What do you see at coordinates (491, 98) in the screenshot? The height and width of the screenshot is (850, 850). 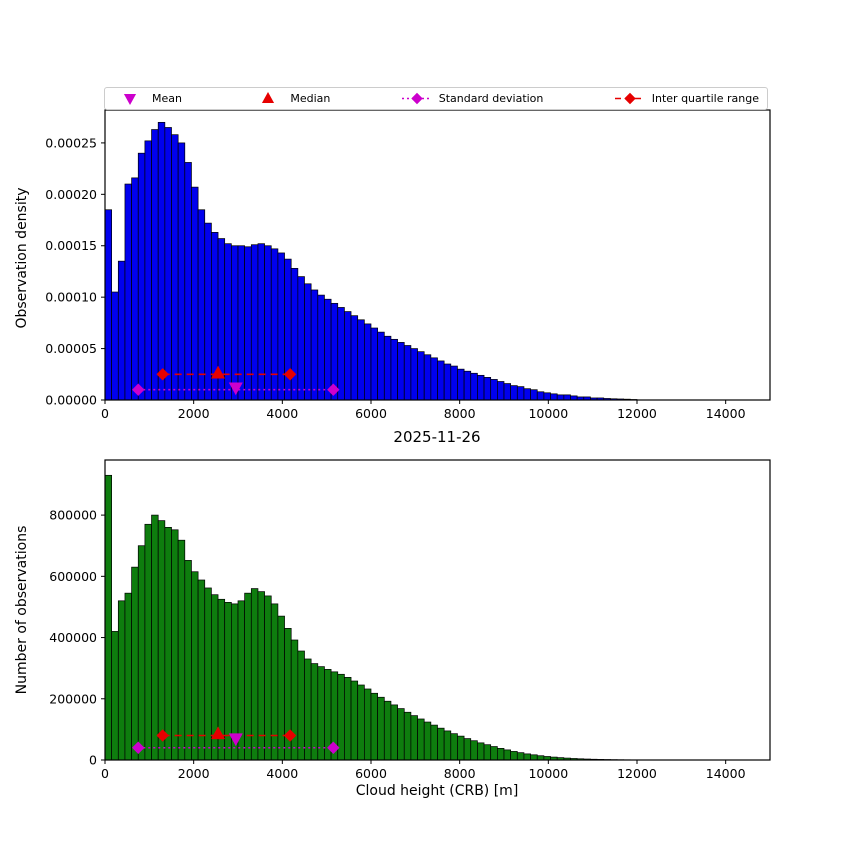 I see `legend-label-std: Standard deviation` at bounding box center [491, 98].